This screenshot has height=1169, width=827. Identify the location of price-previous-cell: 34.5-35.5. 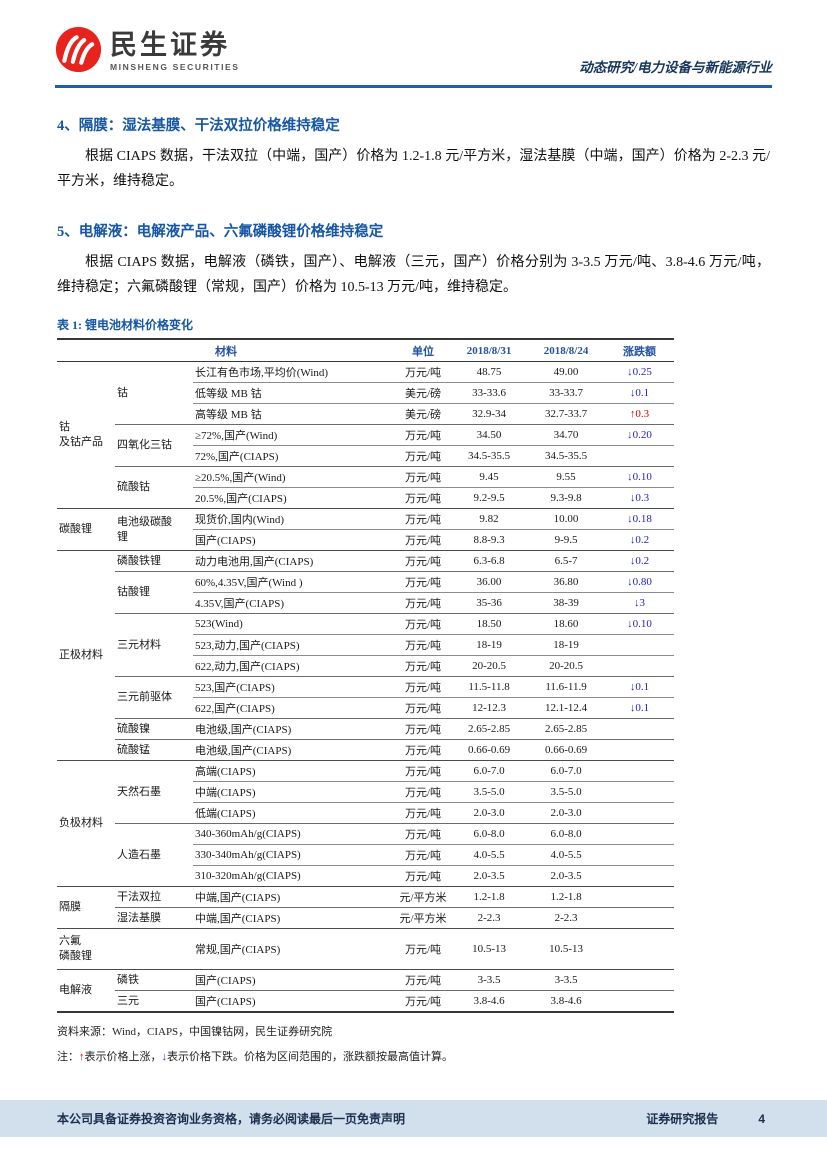
(566, 456).